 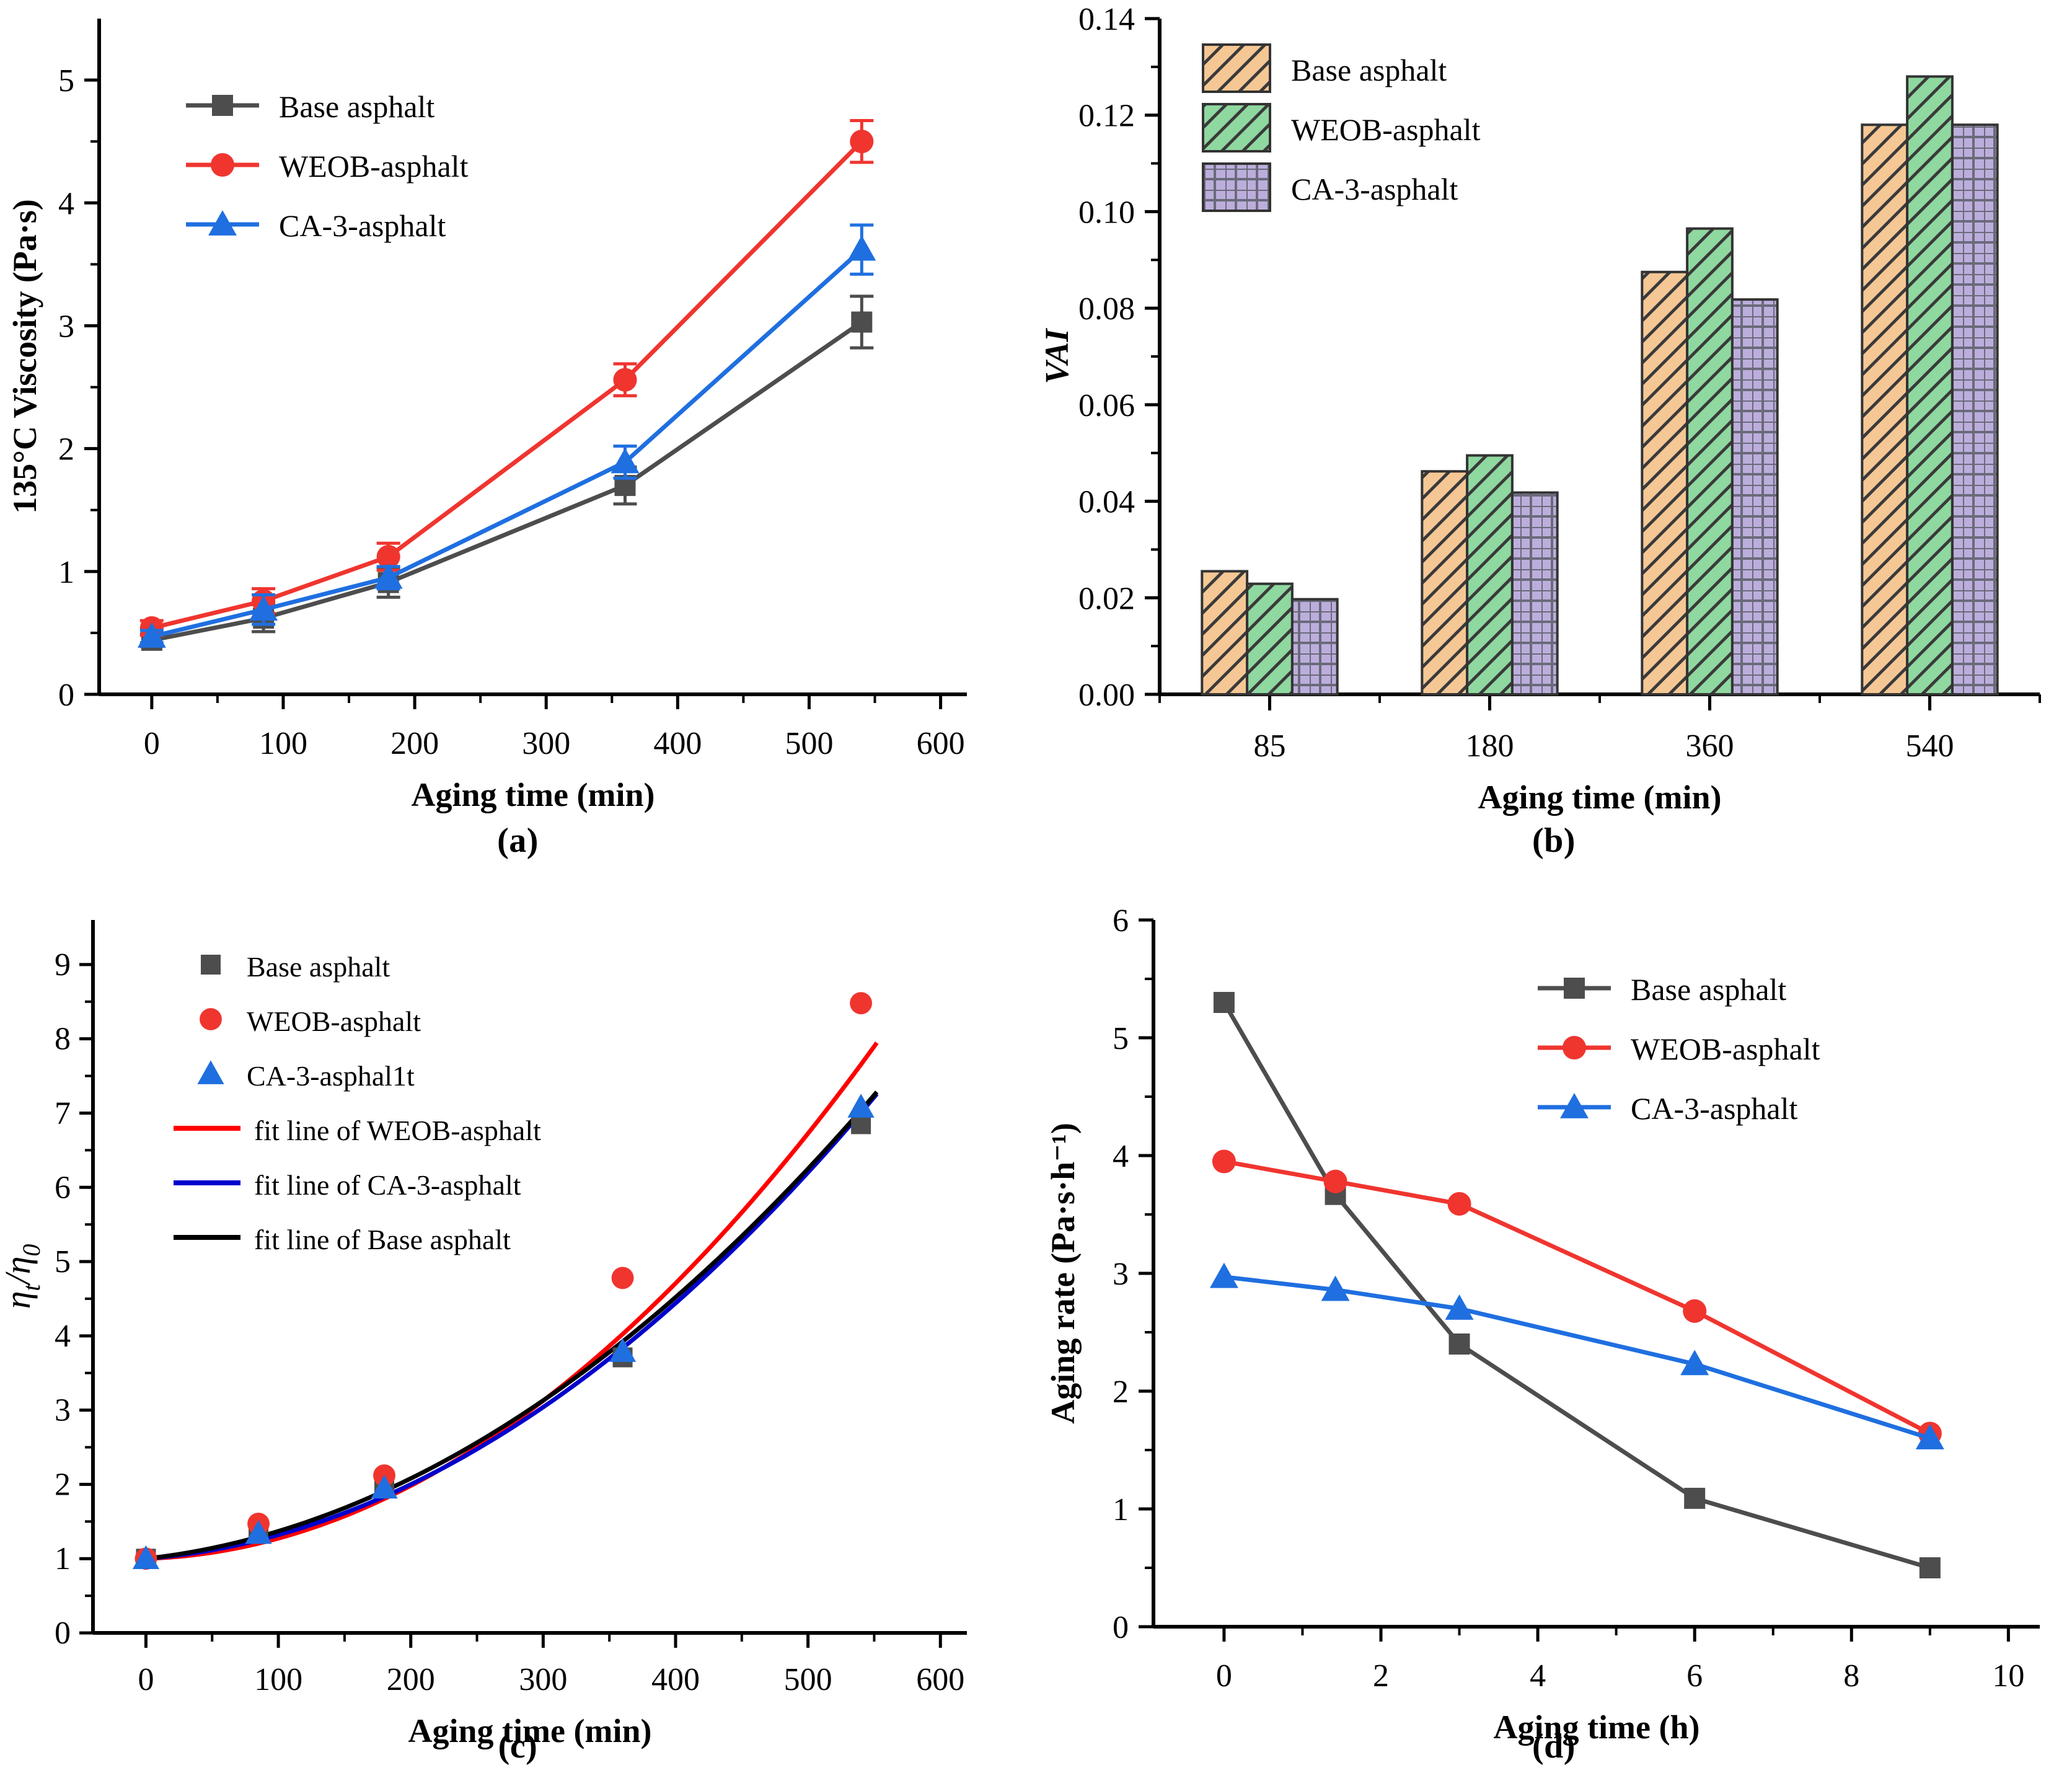 What do you see at coordinates (1490, 746) in the screenshot?
I see `x-tick-label: 180` at bounding box center [1490, 746].